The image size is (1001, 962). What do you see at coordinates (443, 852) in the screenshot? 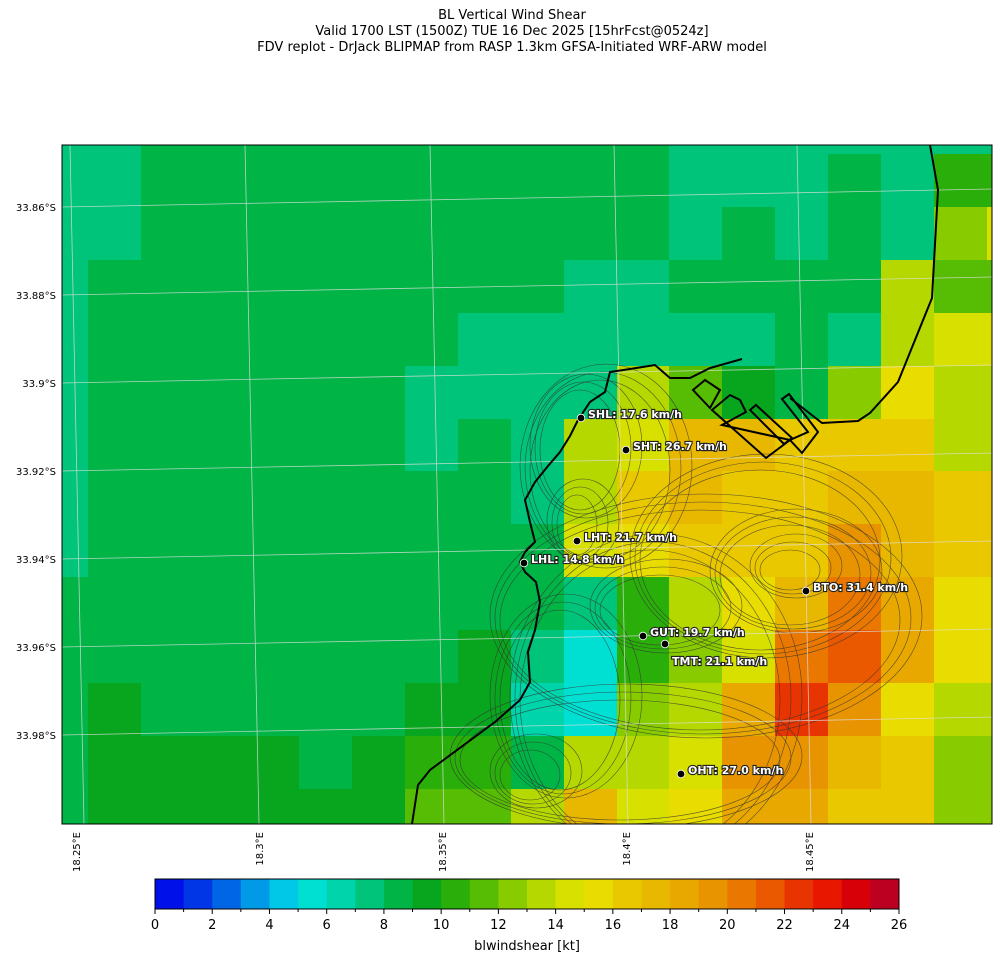
I see `longitude-tick-label: 18.35°E` at bounding box center [443, 852].